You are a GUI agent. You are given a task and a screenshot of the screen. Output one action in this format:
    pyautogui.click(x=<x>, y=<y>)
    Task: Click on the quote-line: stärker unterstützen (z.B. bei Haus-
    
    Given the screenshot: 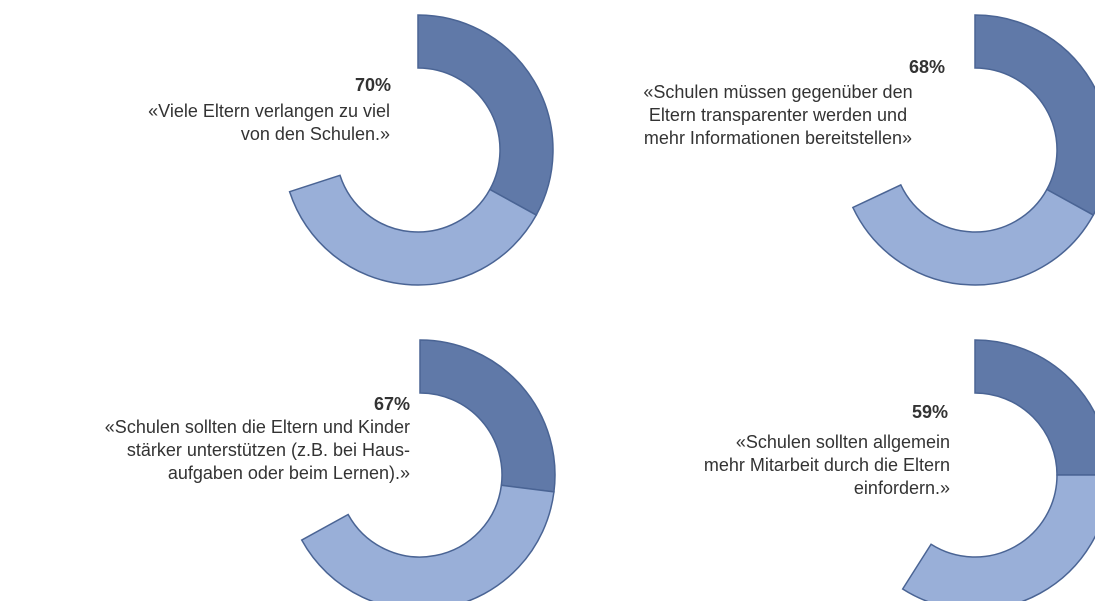 What is the action you would take?
    pyautogui.click(x=268, y=450)
    